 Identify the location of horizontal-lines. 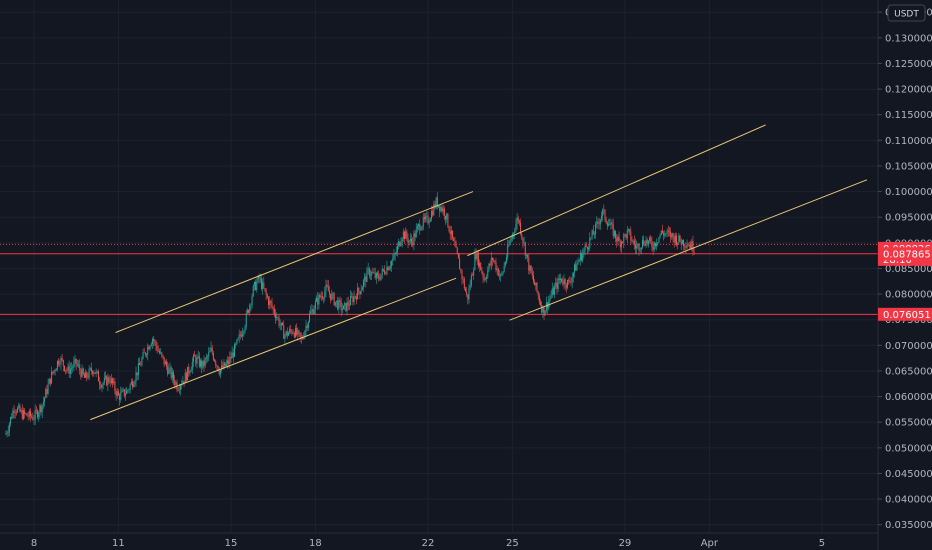
(439, 279).